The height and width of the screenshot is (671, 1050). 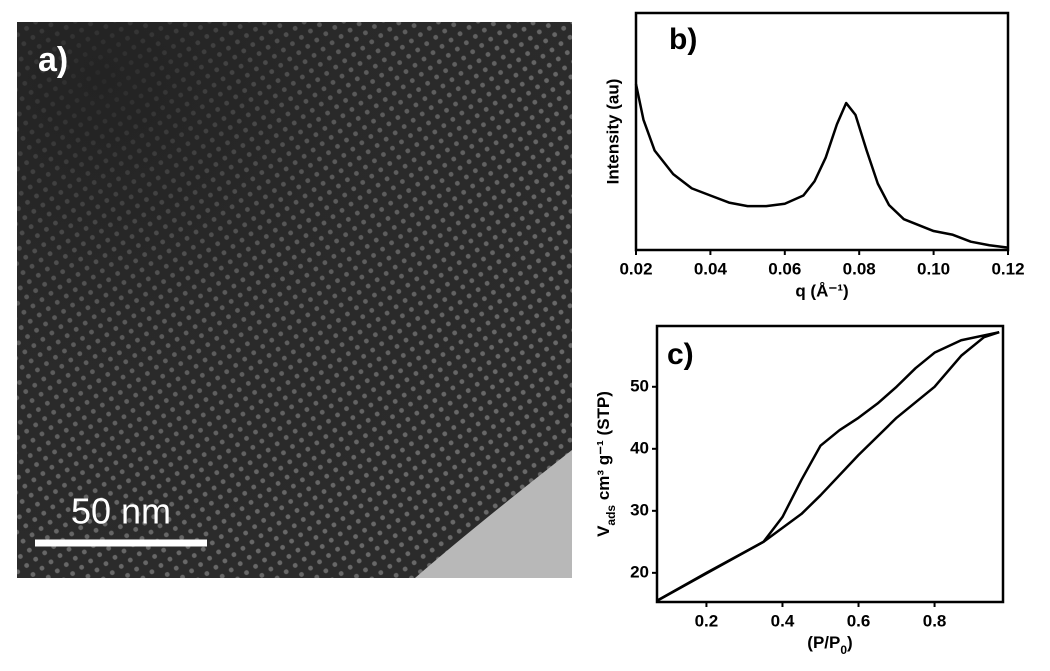 I want to click on panel-label: b), so click(x=683, y=39).